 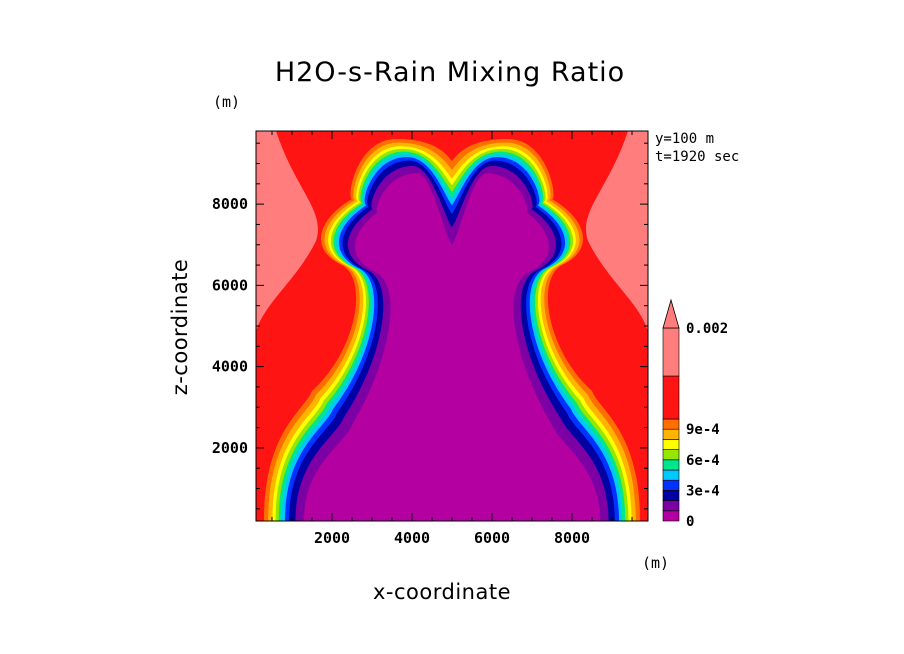 What do you see at coordinates (572, 538) in the screenshot?
I see `x-tick-label: 8000` at bounding box center [572, 538].